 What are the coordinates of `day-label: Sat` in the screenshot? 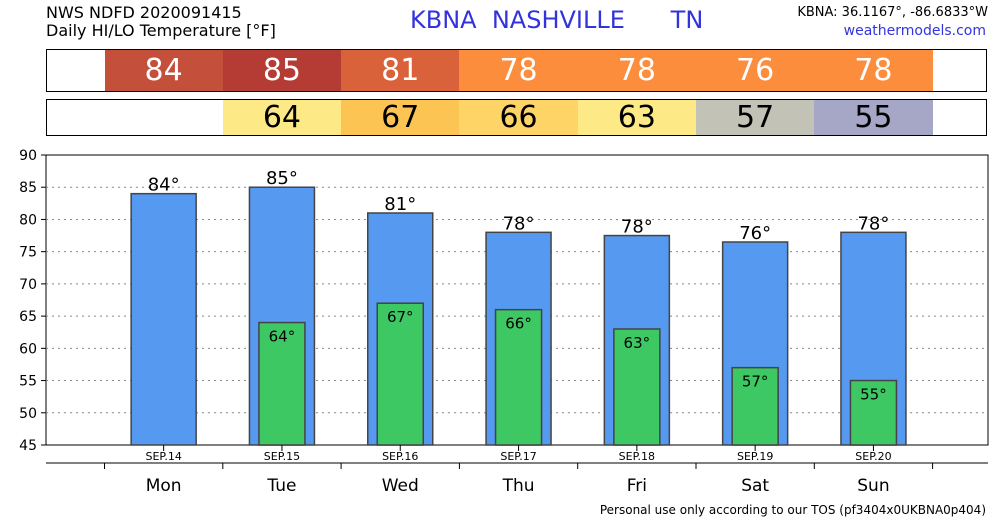 It's located at (755, 486).